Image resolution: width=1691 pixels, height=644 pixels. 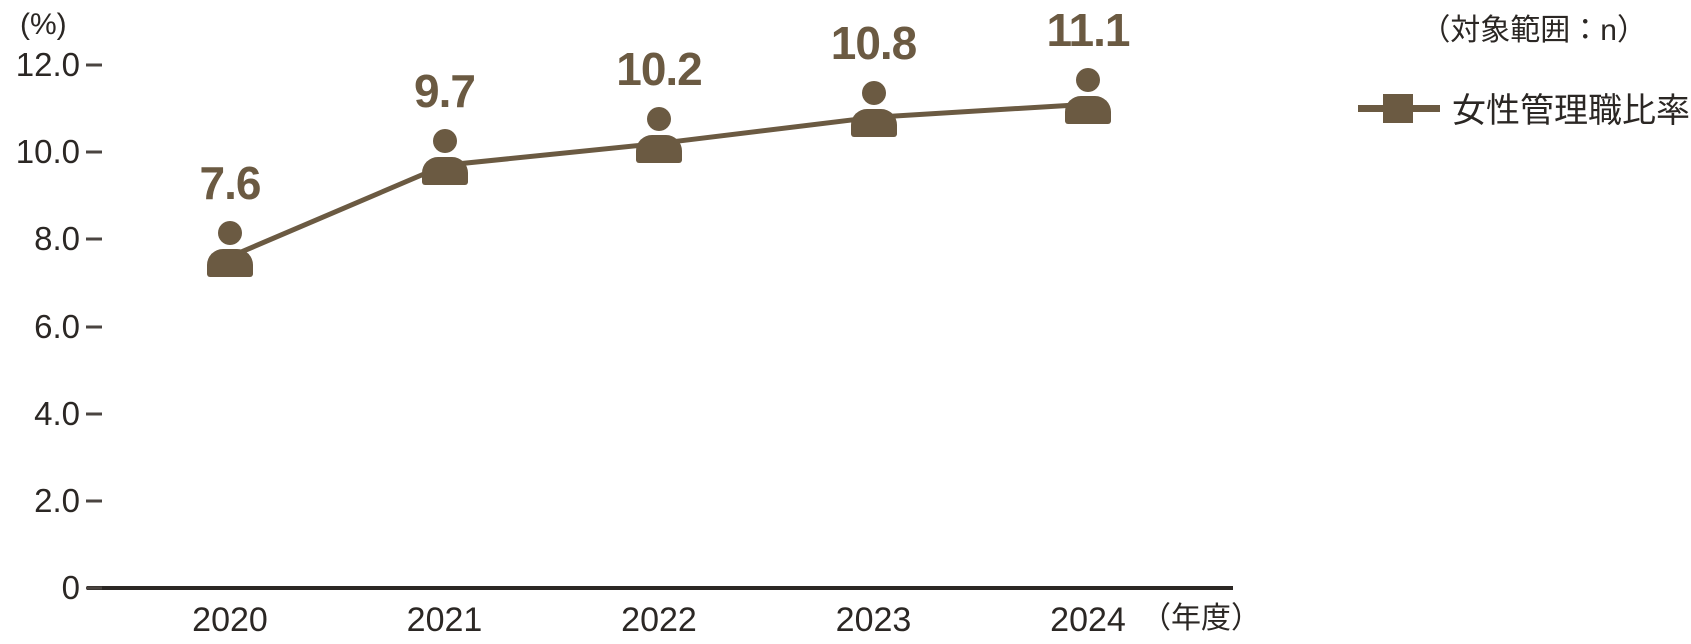 What do you see at coordinates (1571, 111) in the screenshot?
I see `legend-series-label: 女性管理職比率` at bounding box center [1571, 111].